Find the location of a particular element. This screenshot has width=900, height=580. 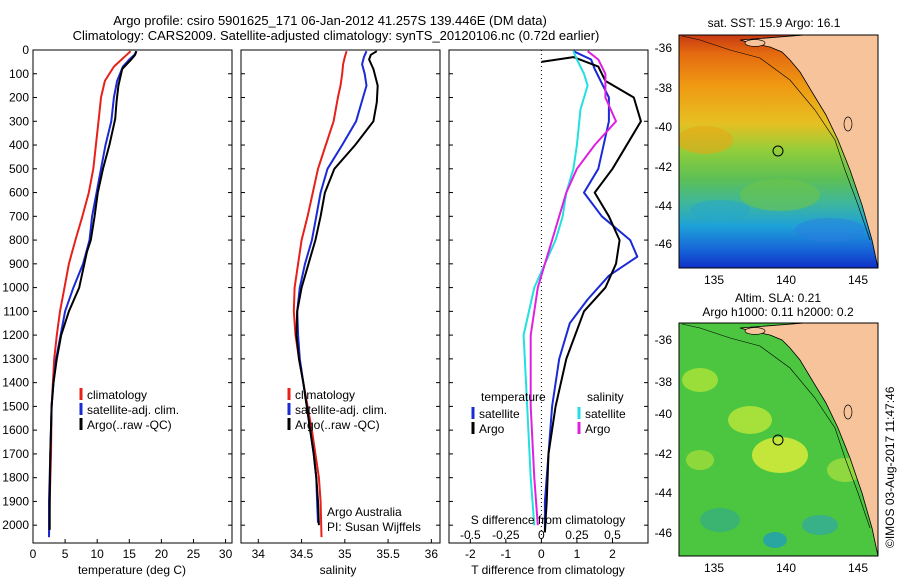

sst-lat-tick: -42 is located at coordinates (664, 167).